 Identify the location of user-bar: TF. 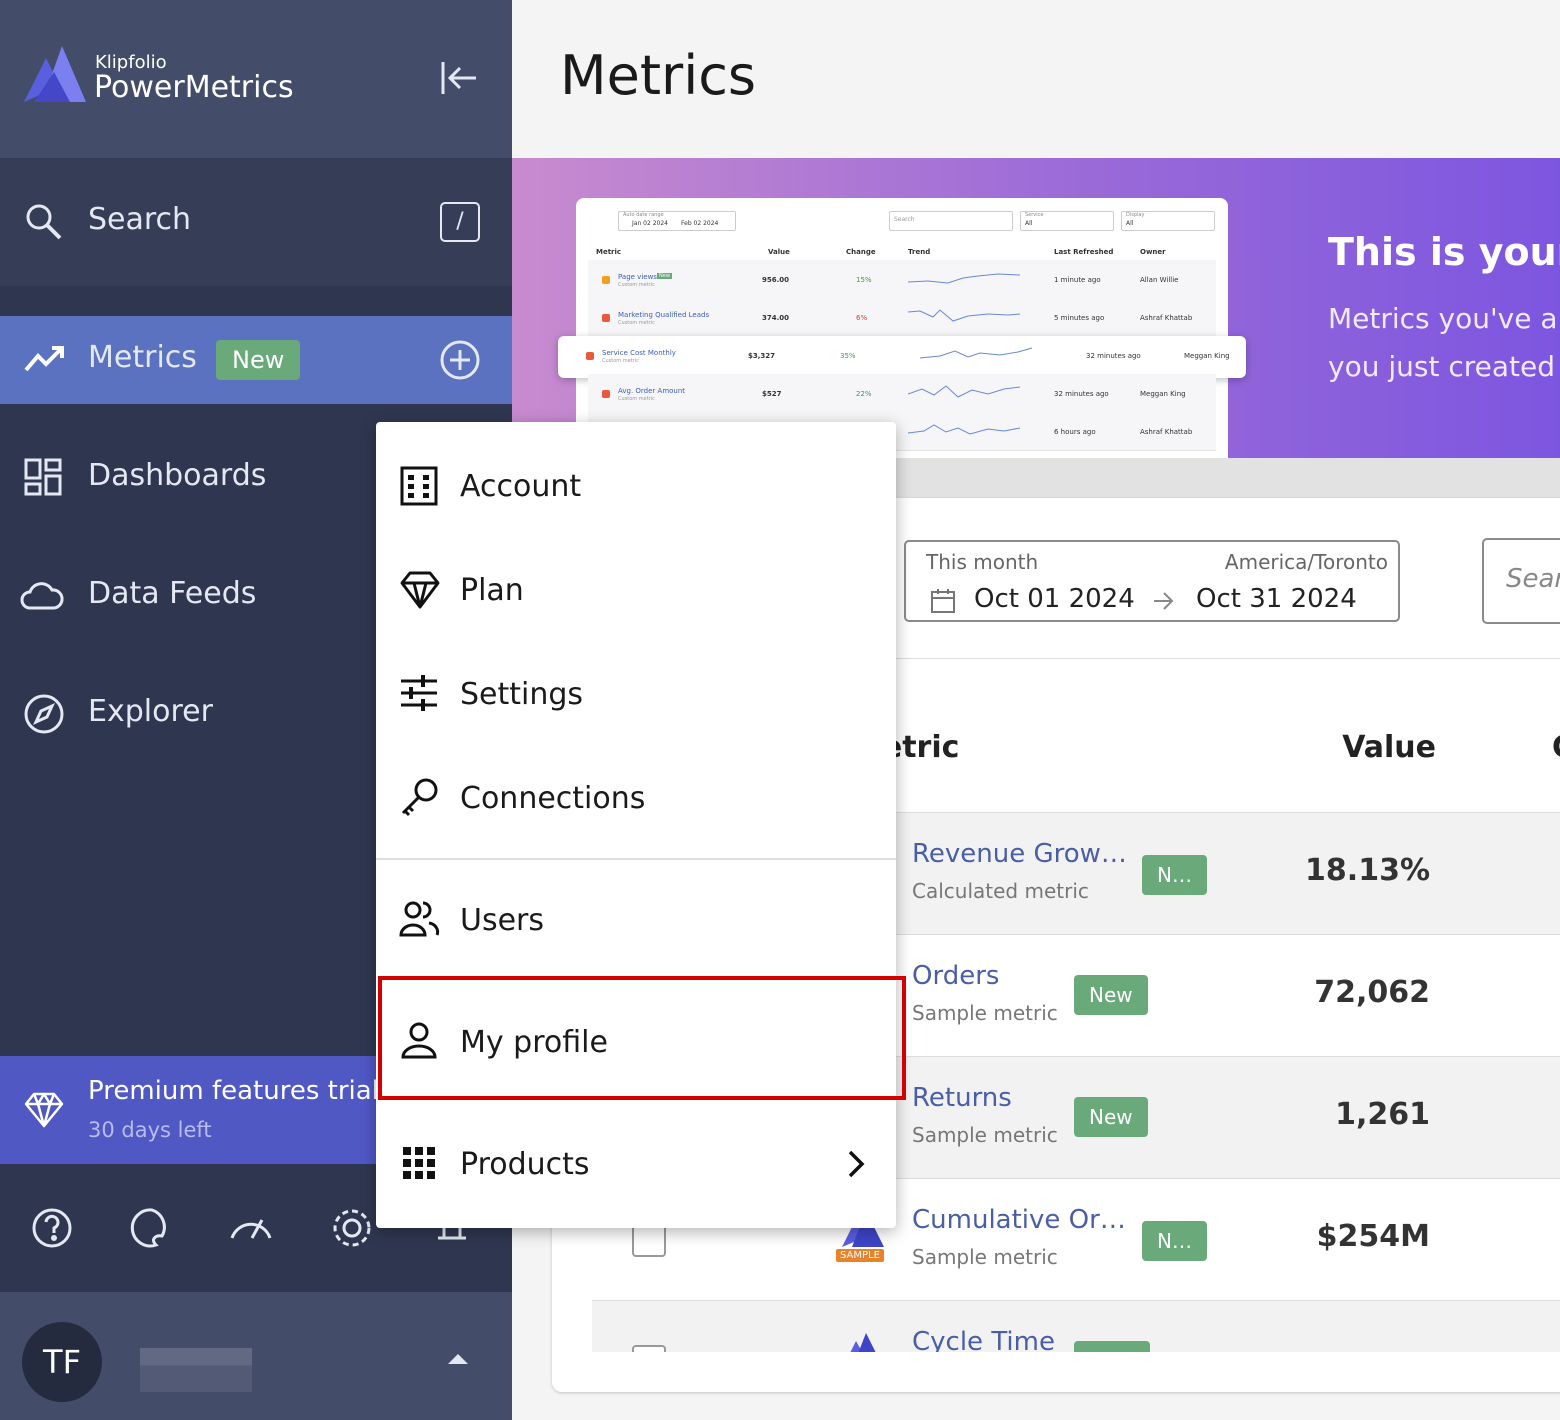
(256, 1356).